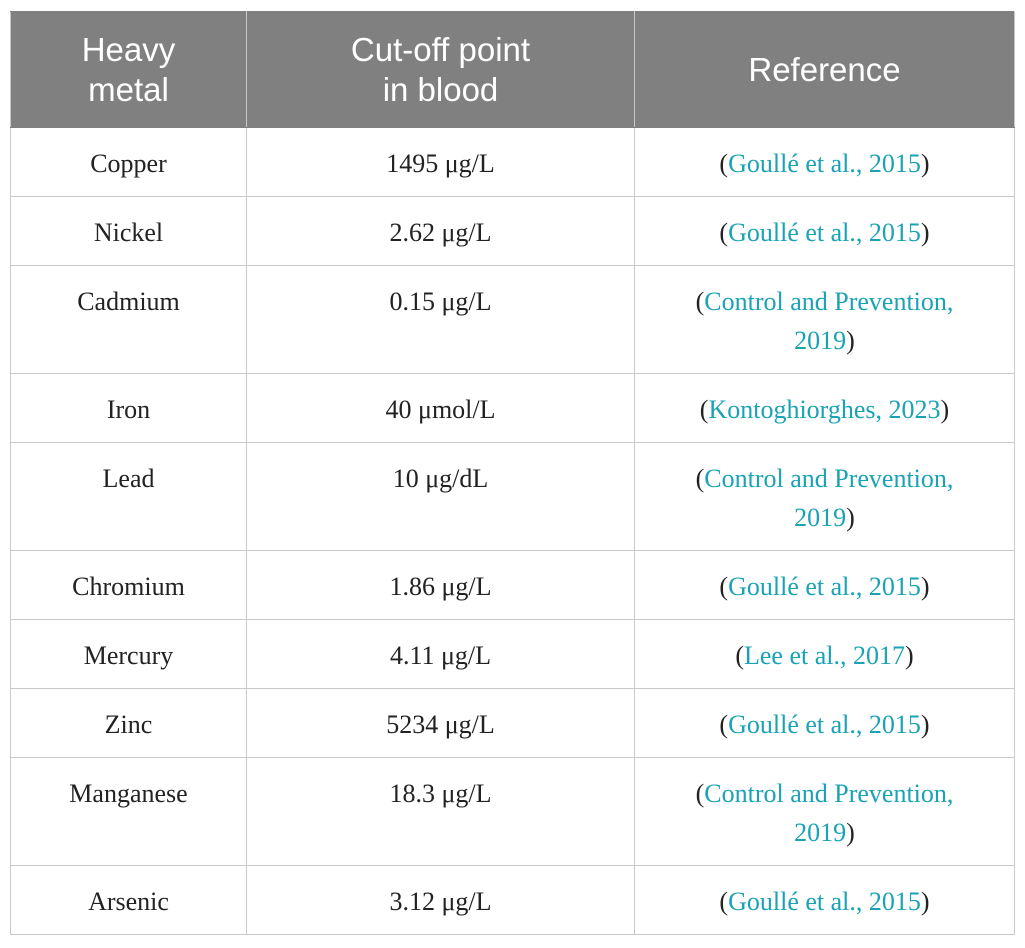 Image resolution: width=1025 pixels, height=948 pixels. I want to click on metal-cell: Zinc, so click(128, 723).